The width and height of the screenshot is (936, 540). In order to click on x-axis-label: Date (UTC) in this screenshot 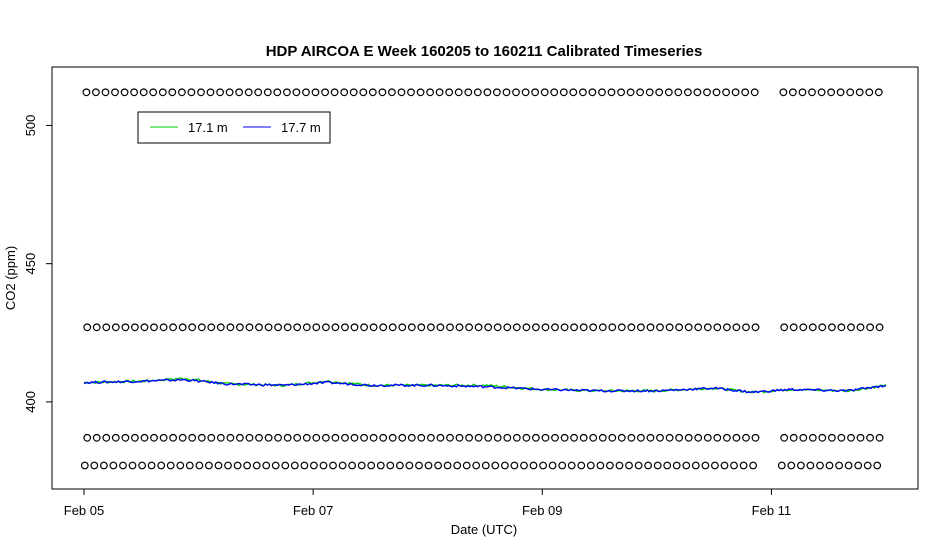, I will do `click(484, 529)`.